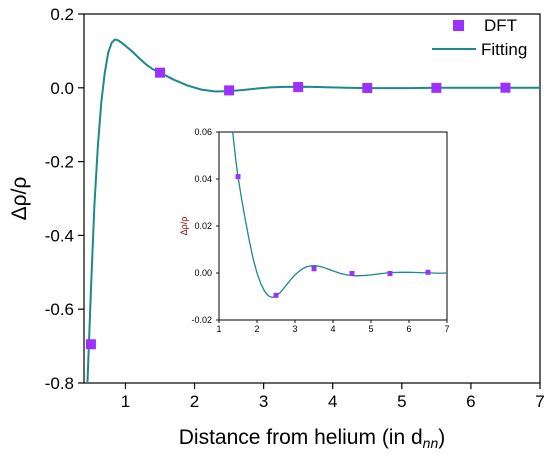  Describe the element at coordinates (203, 226) in the screenshot. I see `inset-y-tick-label: 0.02` at that location.